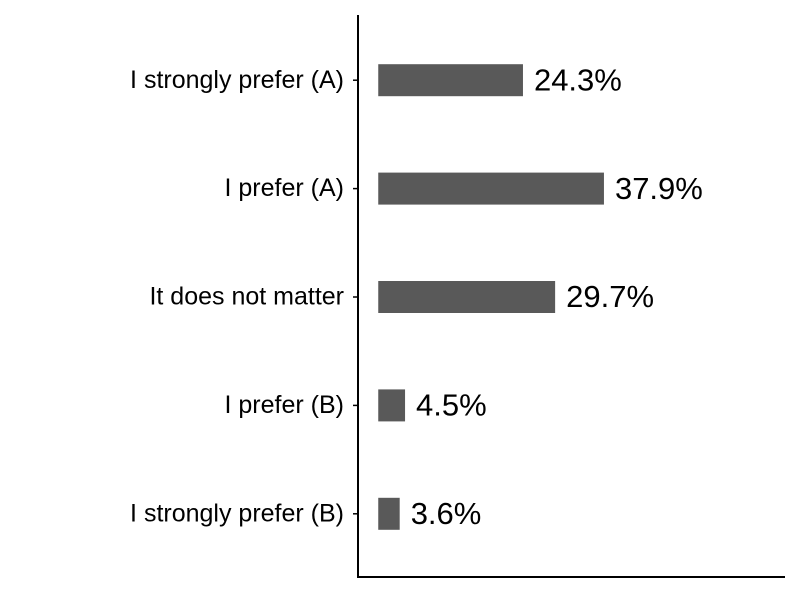 The width and height of the screenshot is (800, 600). What do you see at coordinates (284, 405) in the screenshot?
I see `y-tick-label: I prefer (B)` at bounding box center [284, 405].